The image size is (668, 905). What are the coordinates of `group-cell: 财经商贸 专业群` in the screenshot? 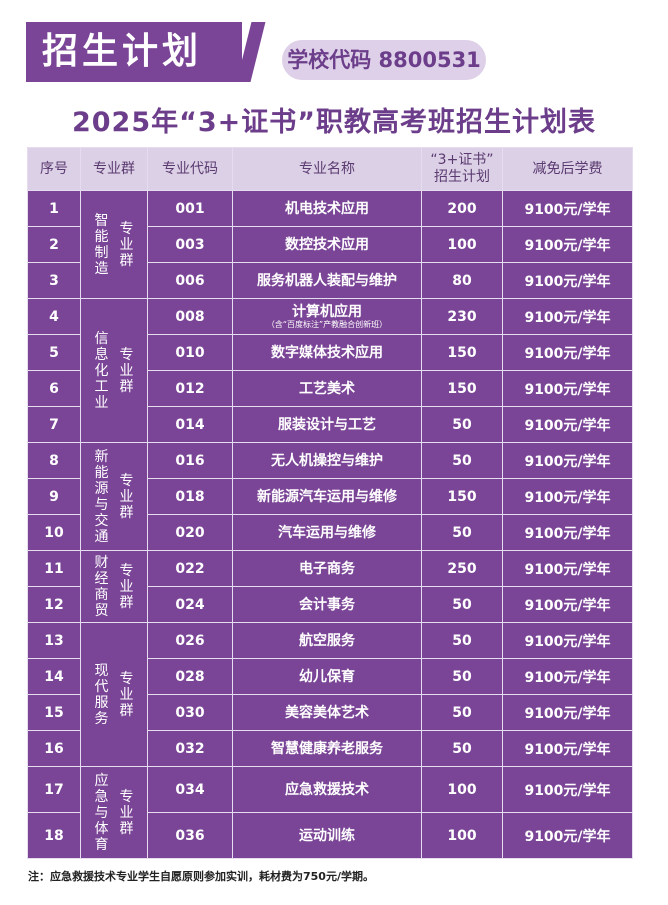 It's located at (114, 586).